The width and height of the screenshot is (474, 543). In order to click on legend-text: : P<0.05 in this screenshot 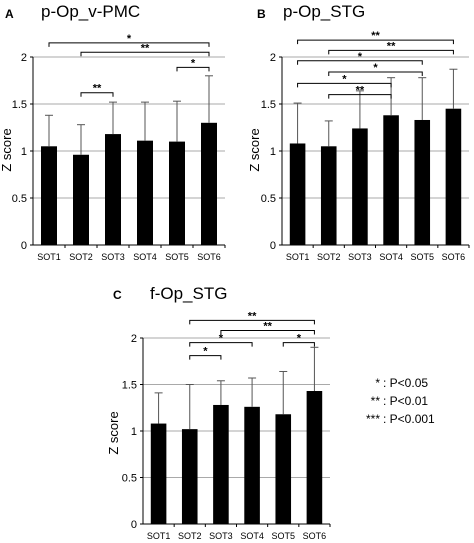, I will do `click(405, 383)`.